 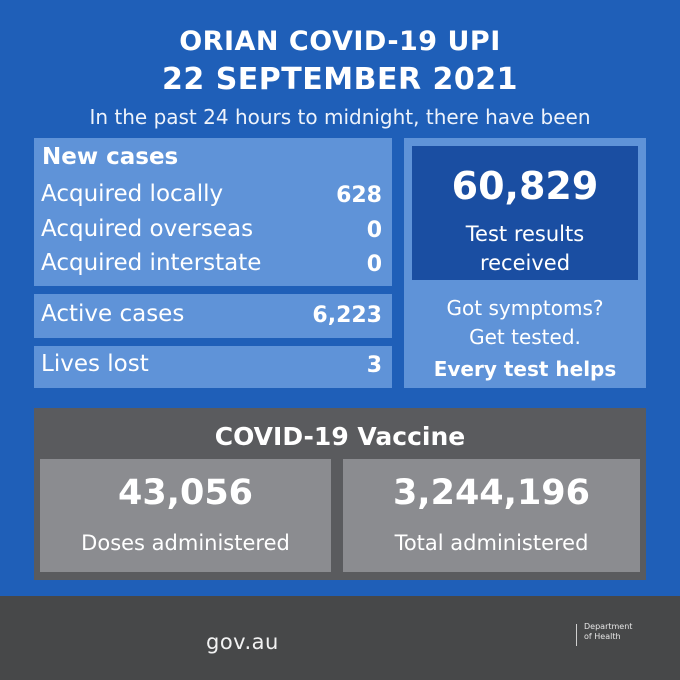 I want to click on page-title-date: 22 SEPTEMBER 2021, so click(x=340, y=79).